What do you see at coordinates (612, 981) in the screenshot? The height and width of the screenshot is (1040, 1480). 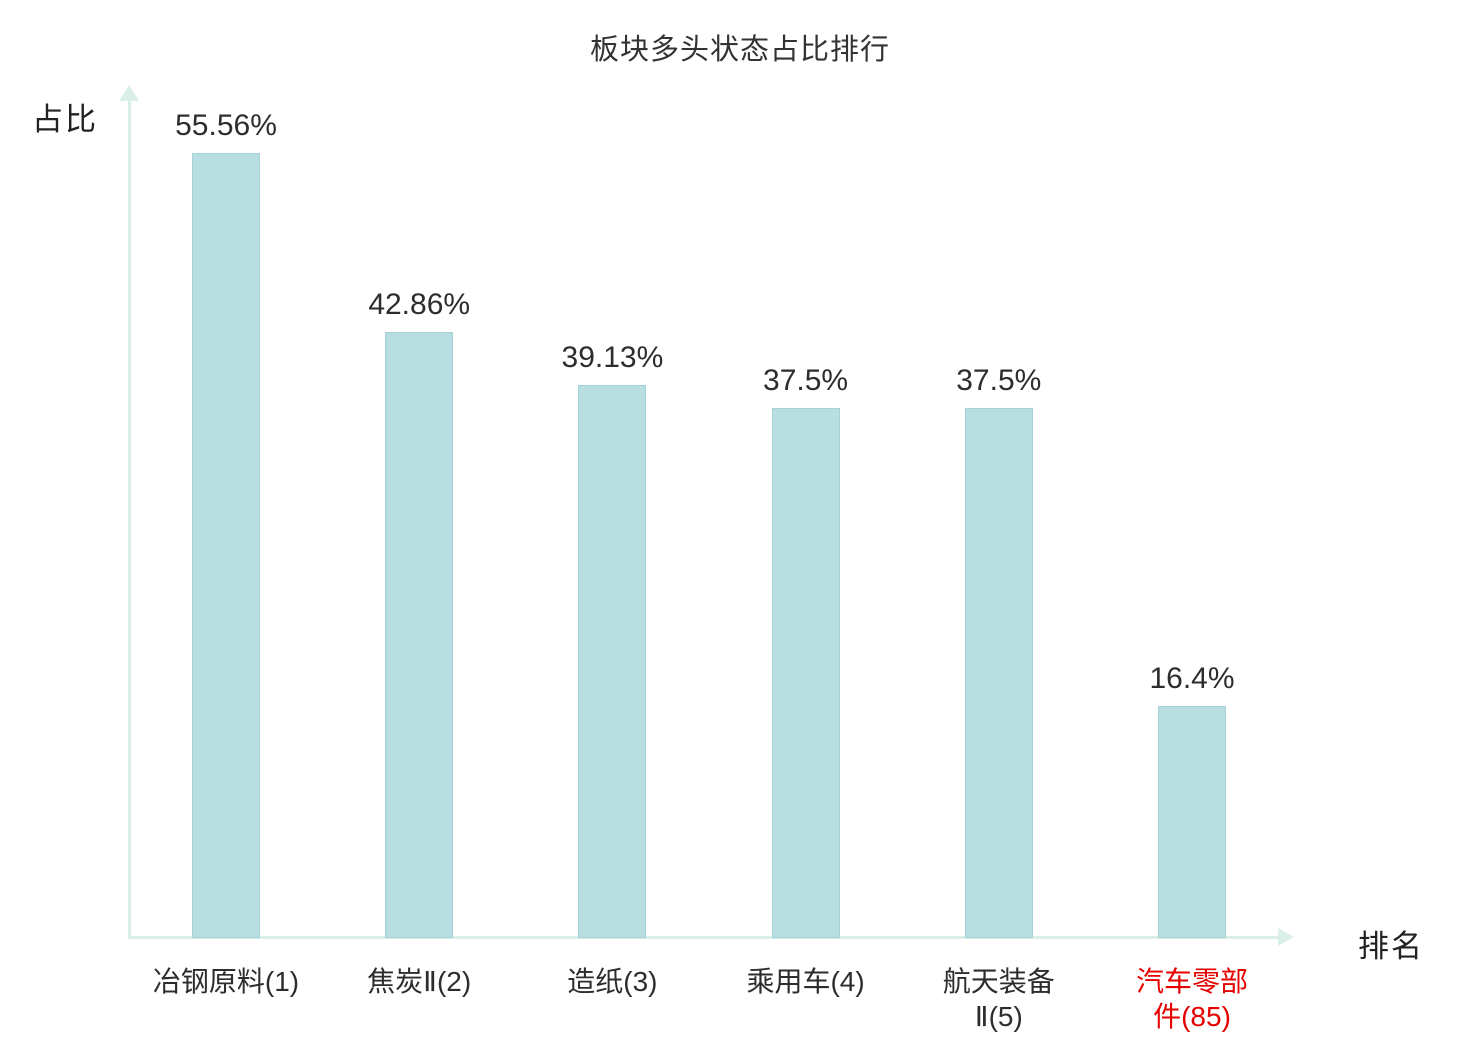 I see `bar-category-label-3: 造纸(3)` at bounding box center [612, 981].